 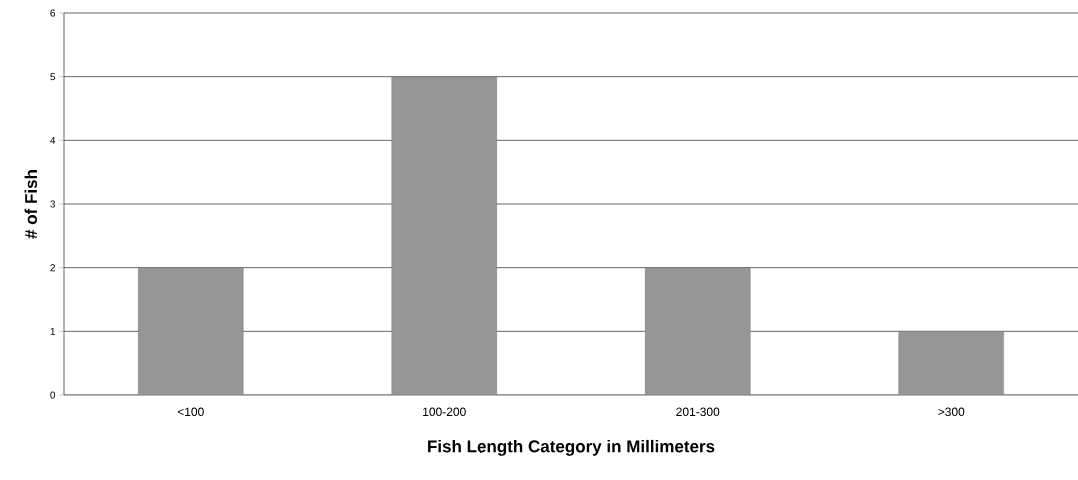 What do you see at coordinates (53, 13) in the screenshot?
I see `y-tick-label: 6` at bounding box center [53, 13].